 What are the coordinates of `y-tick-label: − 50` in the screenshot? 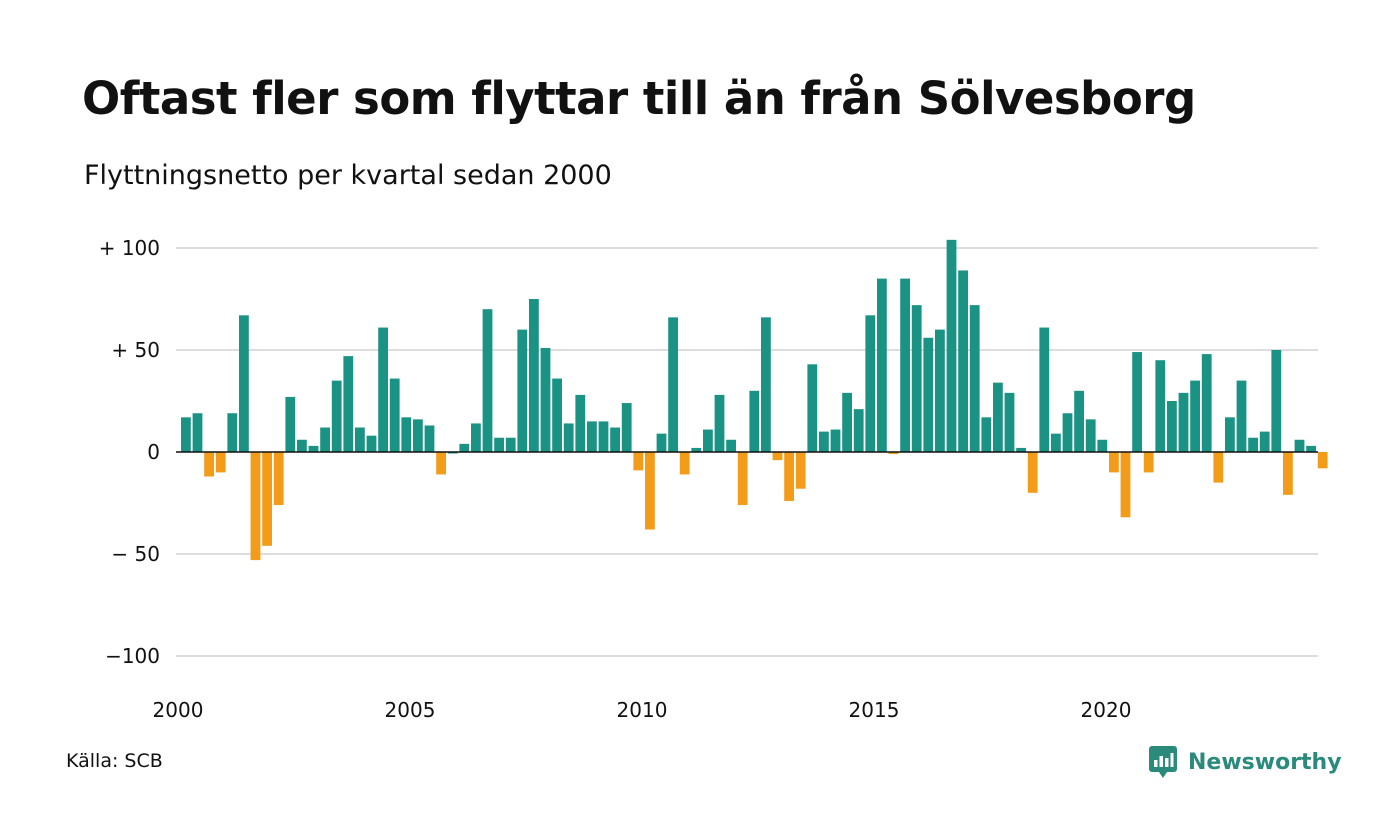 It's located at (135, 554).